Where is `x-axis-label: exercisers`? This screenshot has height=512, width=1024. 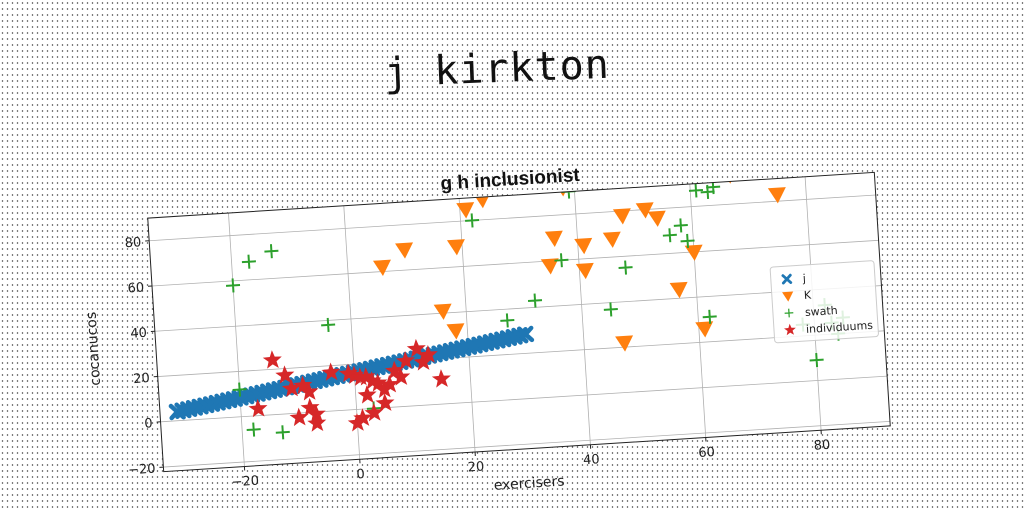 x-axis-label: exercisers is located at coordinates (529, 483).